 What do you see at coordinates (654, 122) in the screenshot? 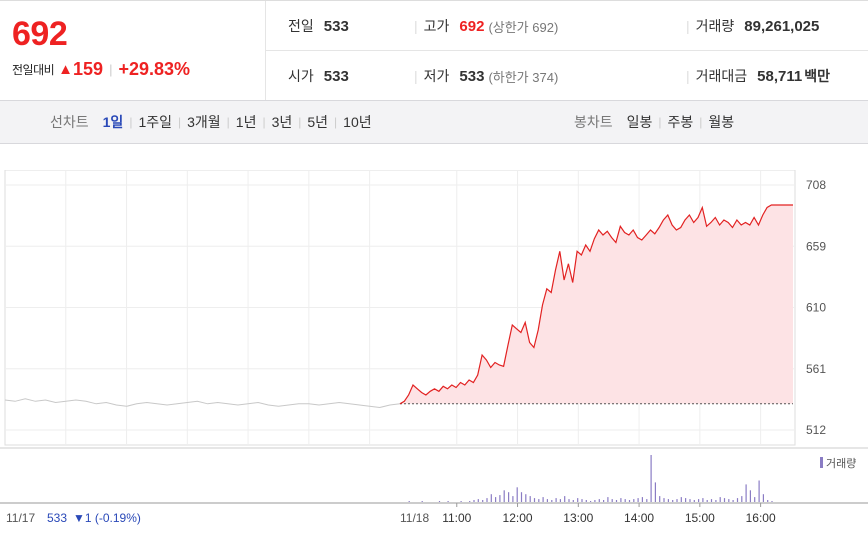
I see `candle-chart-periods: 봉차트 일봉 | 주봉 | 월봉` at bounding box center [654, 122].